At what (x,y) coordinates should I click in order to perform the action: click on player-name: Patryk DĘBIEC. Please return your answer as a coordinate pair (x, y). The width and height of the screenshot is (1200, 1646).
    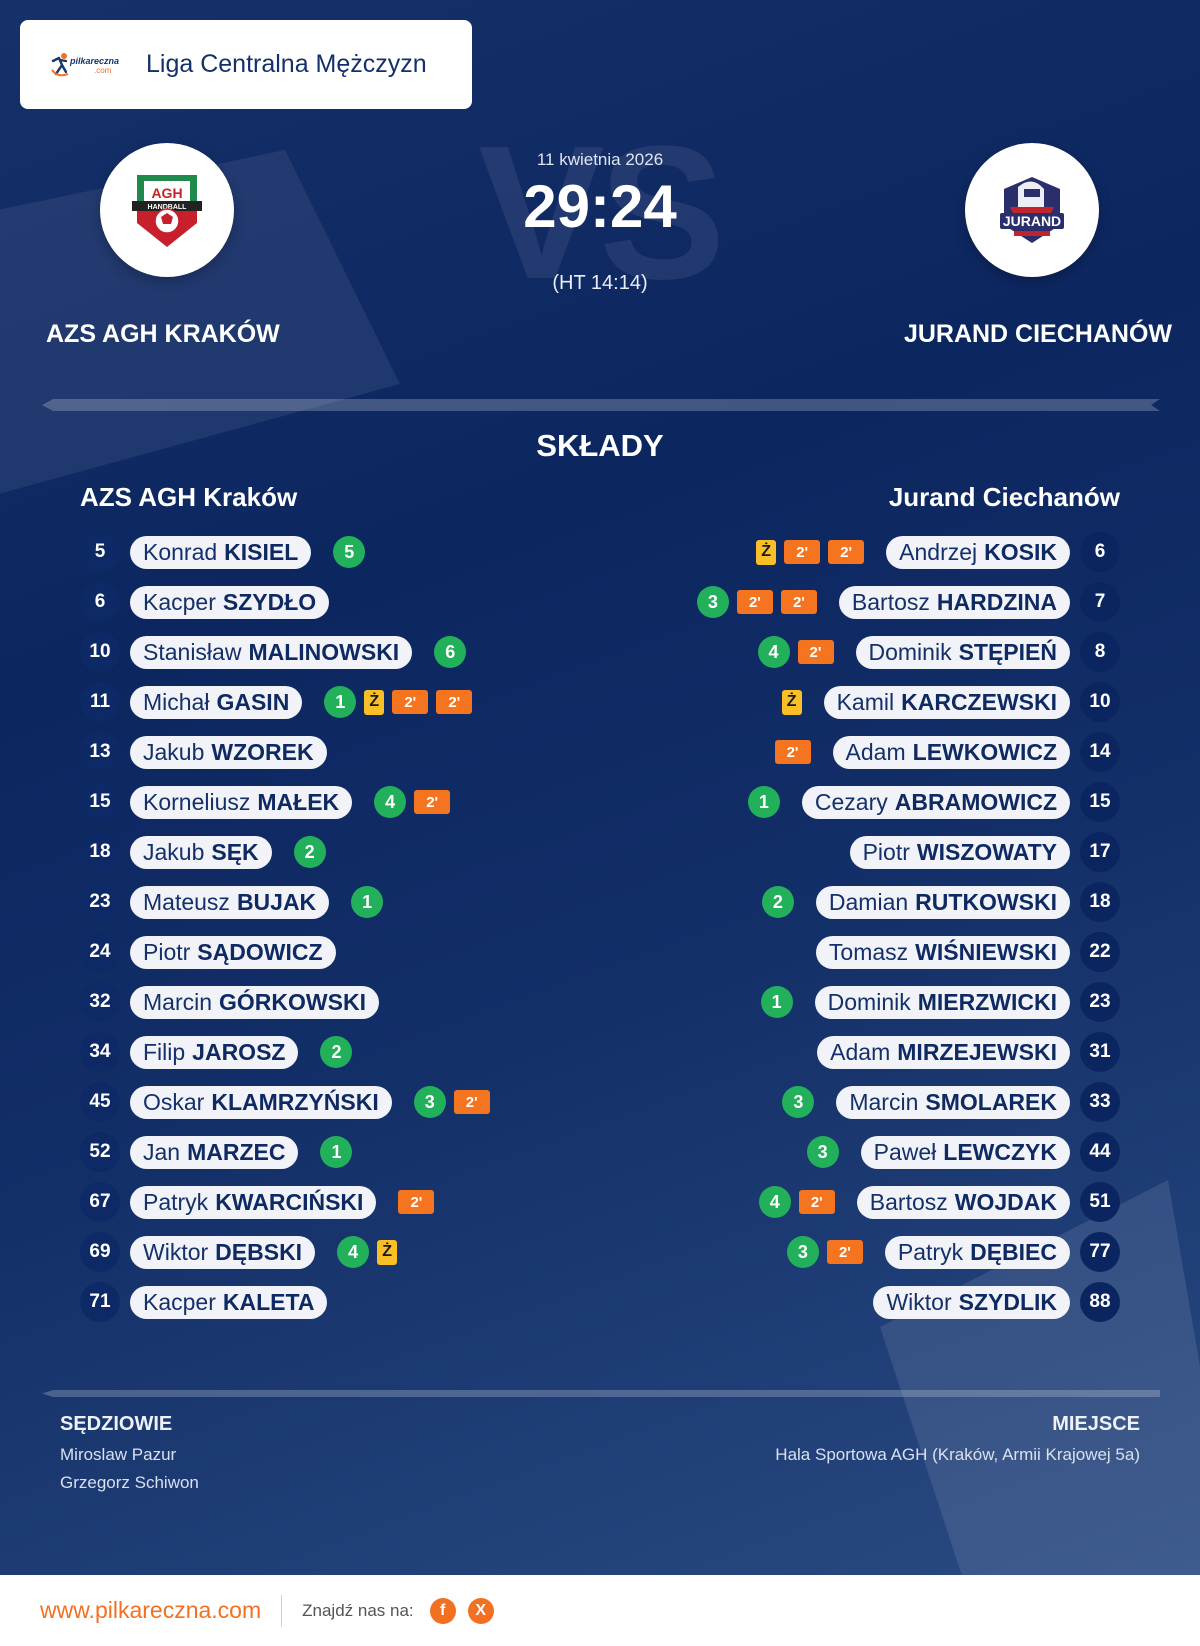
    Looking at the image, I should click on (977, 1252).